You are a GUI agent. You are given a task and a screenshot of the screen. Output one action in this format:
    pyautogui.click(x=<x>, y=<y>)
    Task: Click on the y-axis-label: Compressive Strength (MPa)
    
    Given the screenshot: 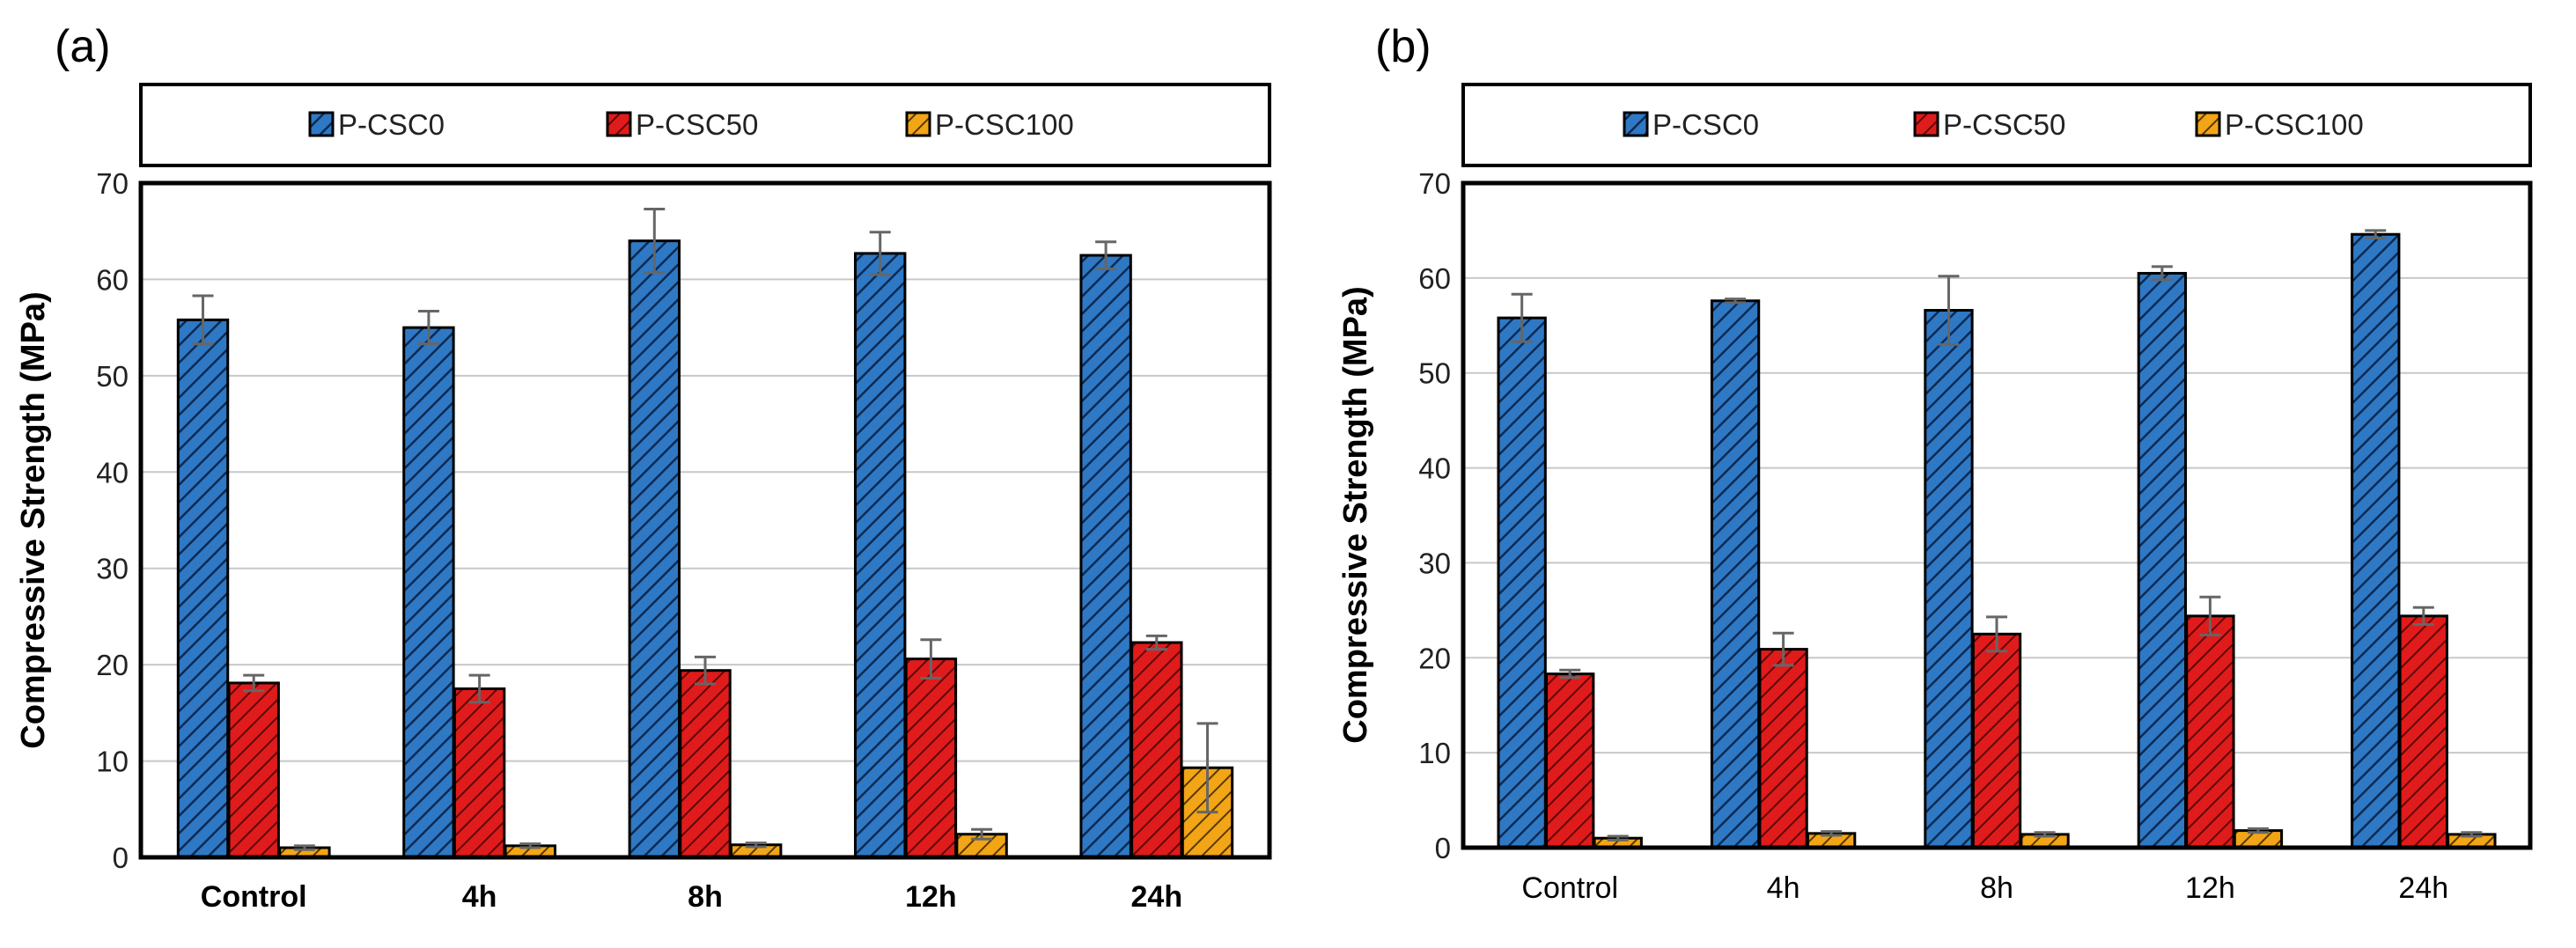 What is the action you would take?
    pyautogui.click(x=33, y=519)
    